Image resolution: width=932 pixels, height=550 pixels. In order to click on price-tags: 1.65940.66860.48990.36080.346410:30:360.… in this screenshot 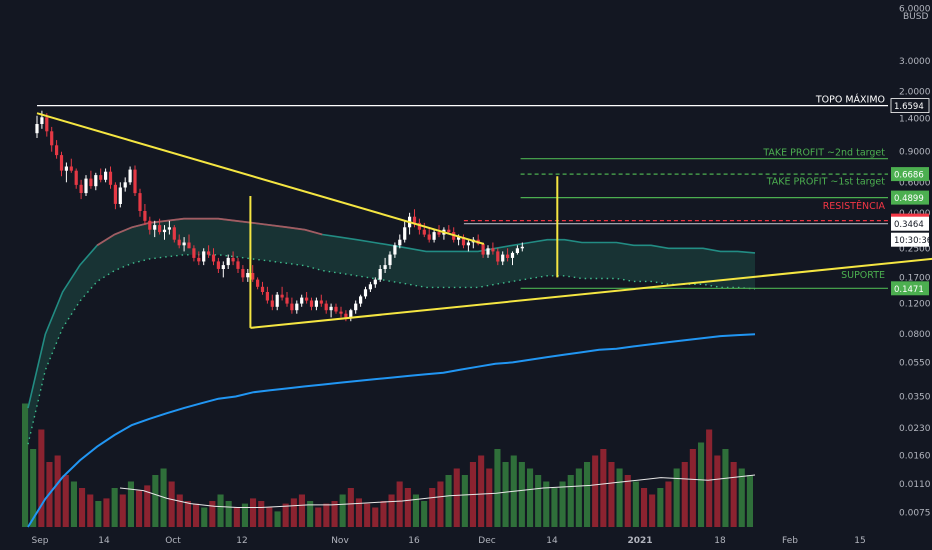, I will do `click(911, 197)`.